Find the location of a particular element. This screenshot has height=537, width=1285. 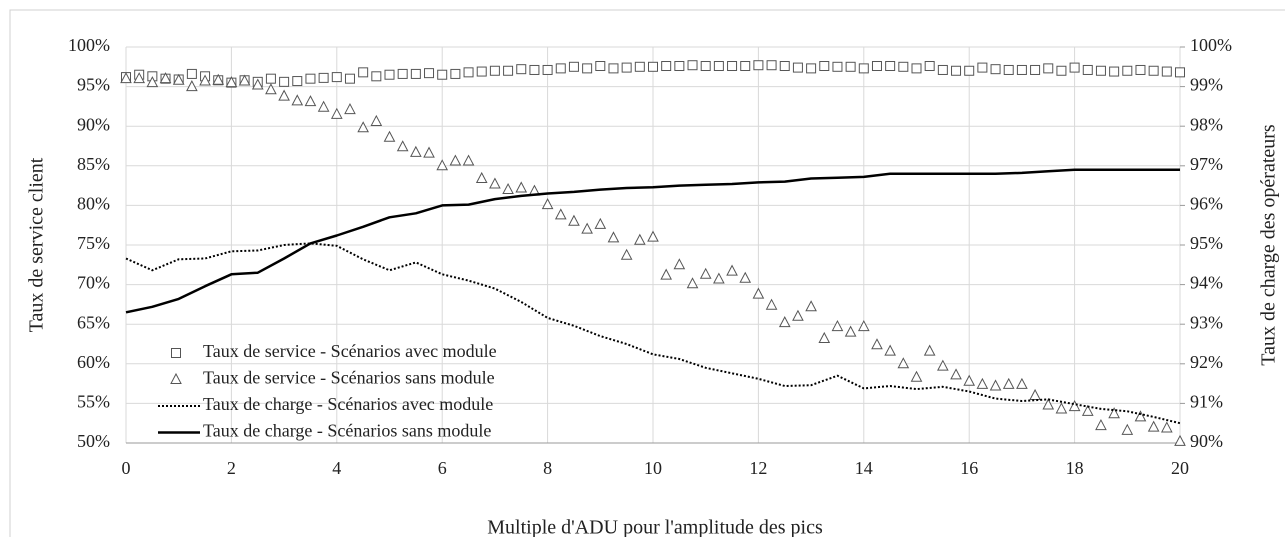

legend-label: Taux de service - Scénarios sans module is located at coordinates (349, 378).